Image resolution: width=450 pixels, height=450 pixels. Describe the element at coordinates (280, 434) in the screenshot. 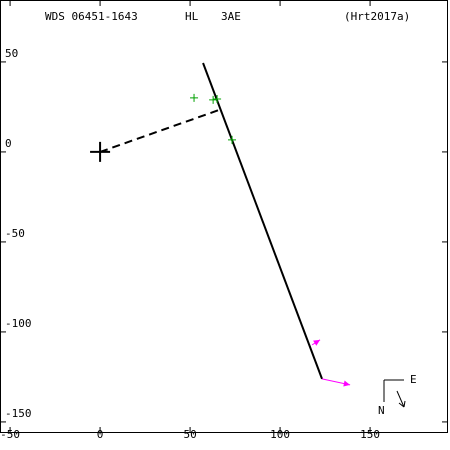

I see `x-tick-label: 100` at that location.